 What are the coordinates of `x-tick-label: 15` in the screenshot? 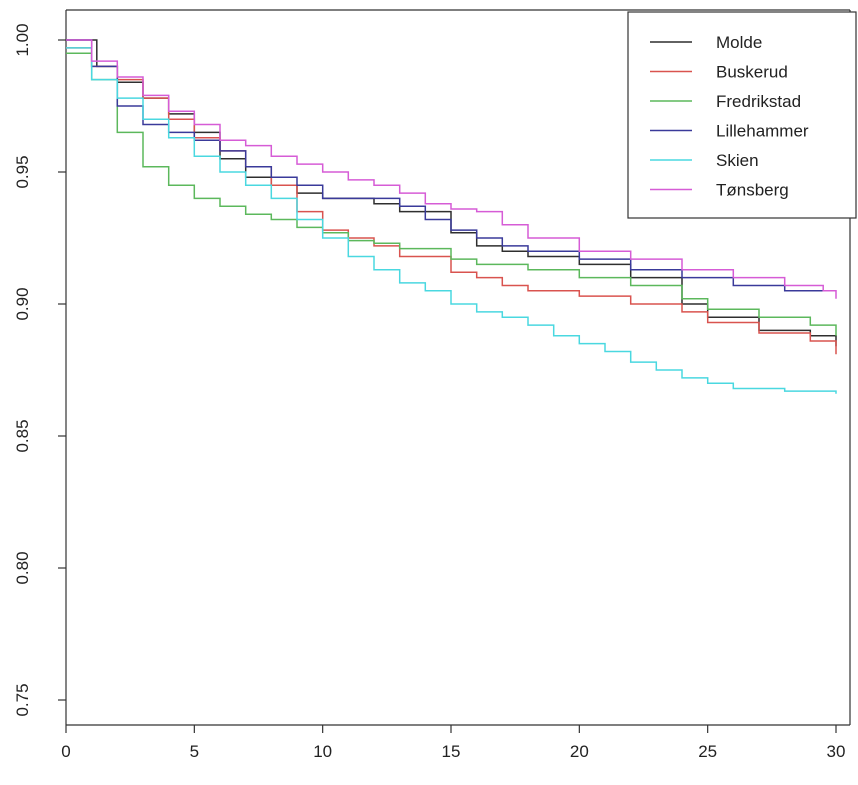 It's located at (451, 751).